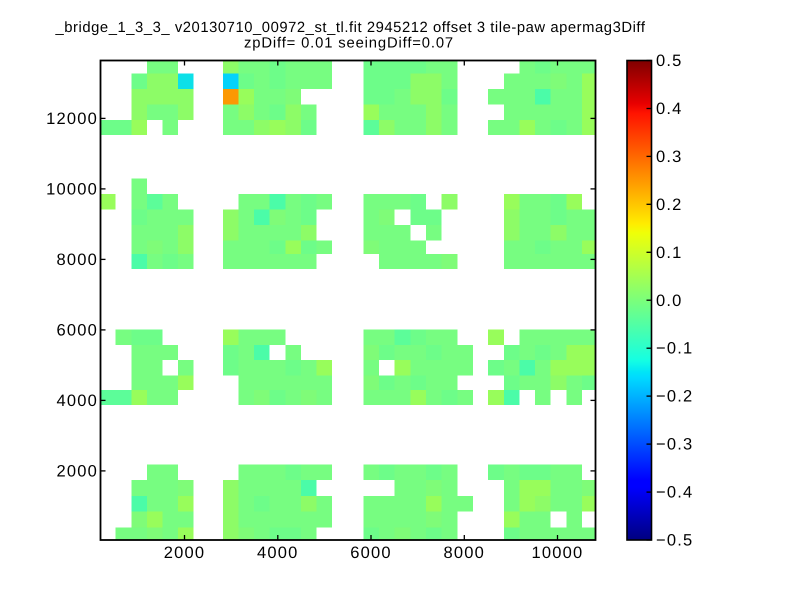 This screenshot has height=605, width=800. I want to click on svg-text: 0.5, so click(669, 61).